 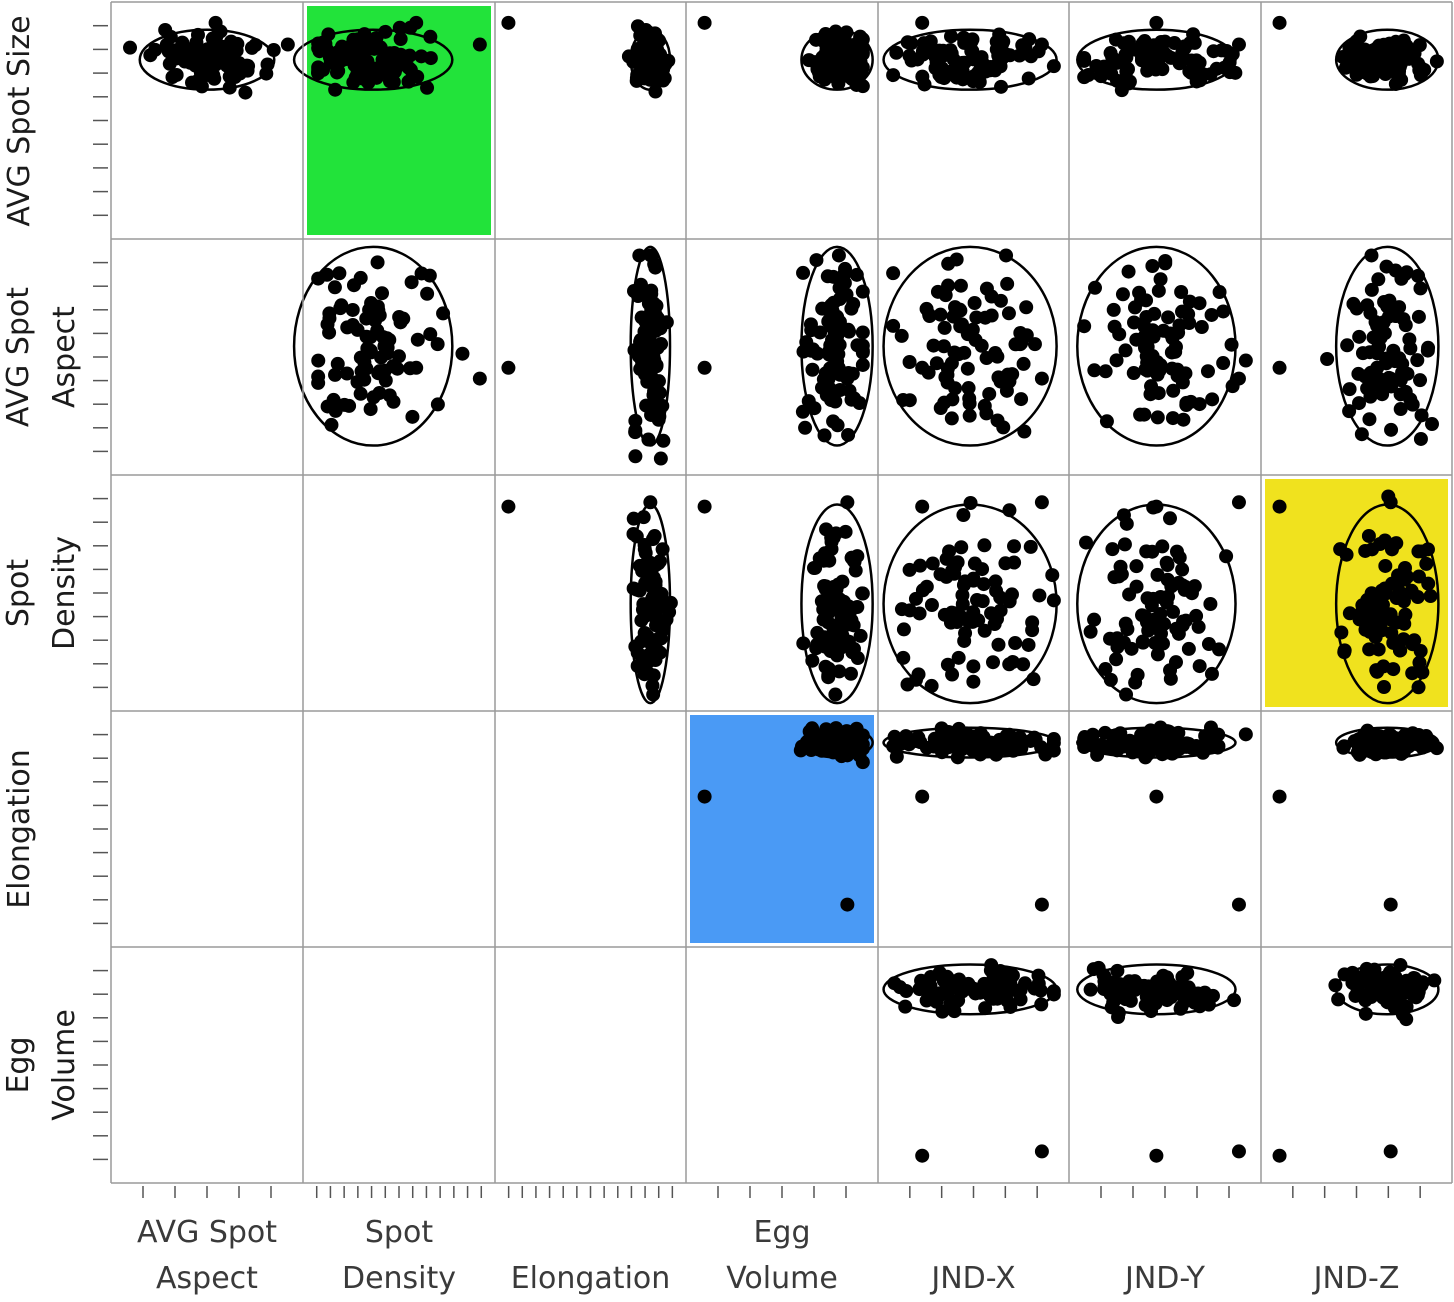 I want to click on x-ticks, so click(x=781, y=1192).